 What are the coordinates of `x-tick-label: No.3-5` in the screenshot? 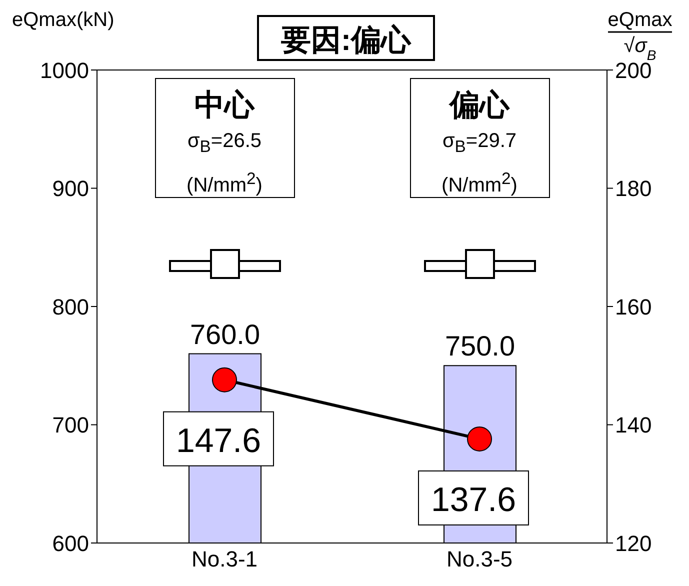 It's located at (479, 559).